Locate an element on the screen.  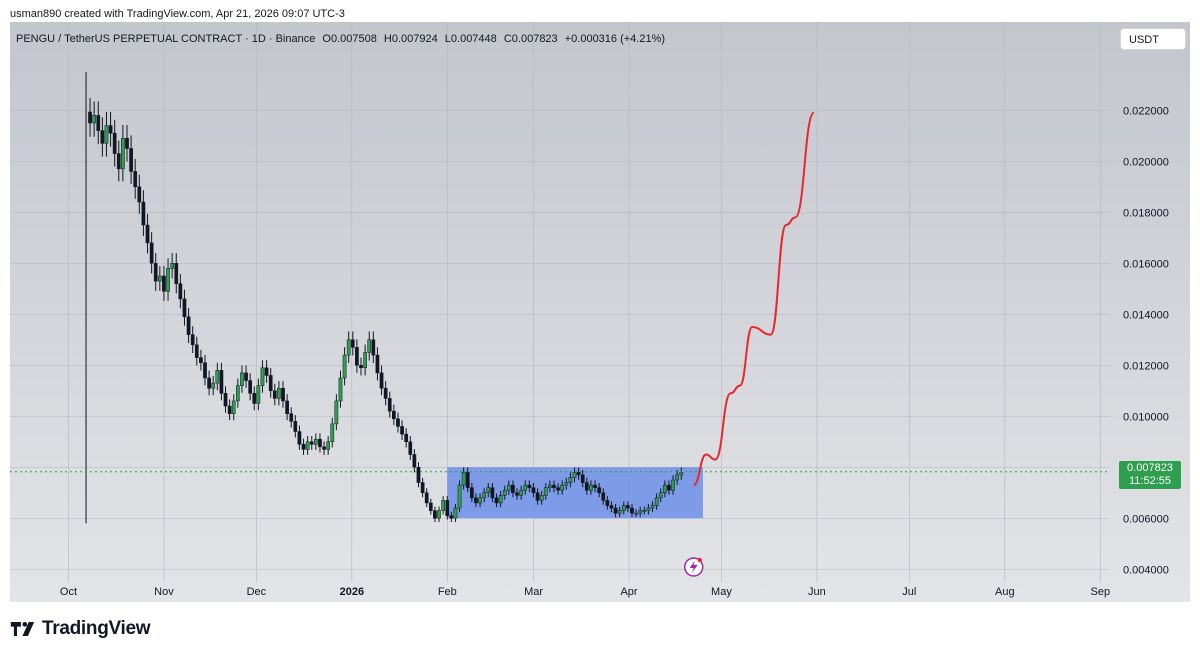
price-tick-label: 0.016000 is located at coordinates (1146, 264).